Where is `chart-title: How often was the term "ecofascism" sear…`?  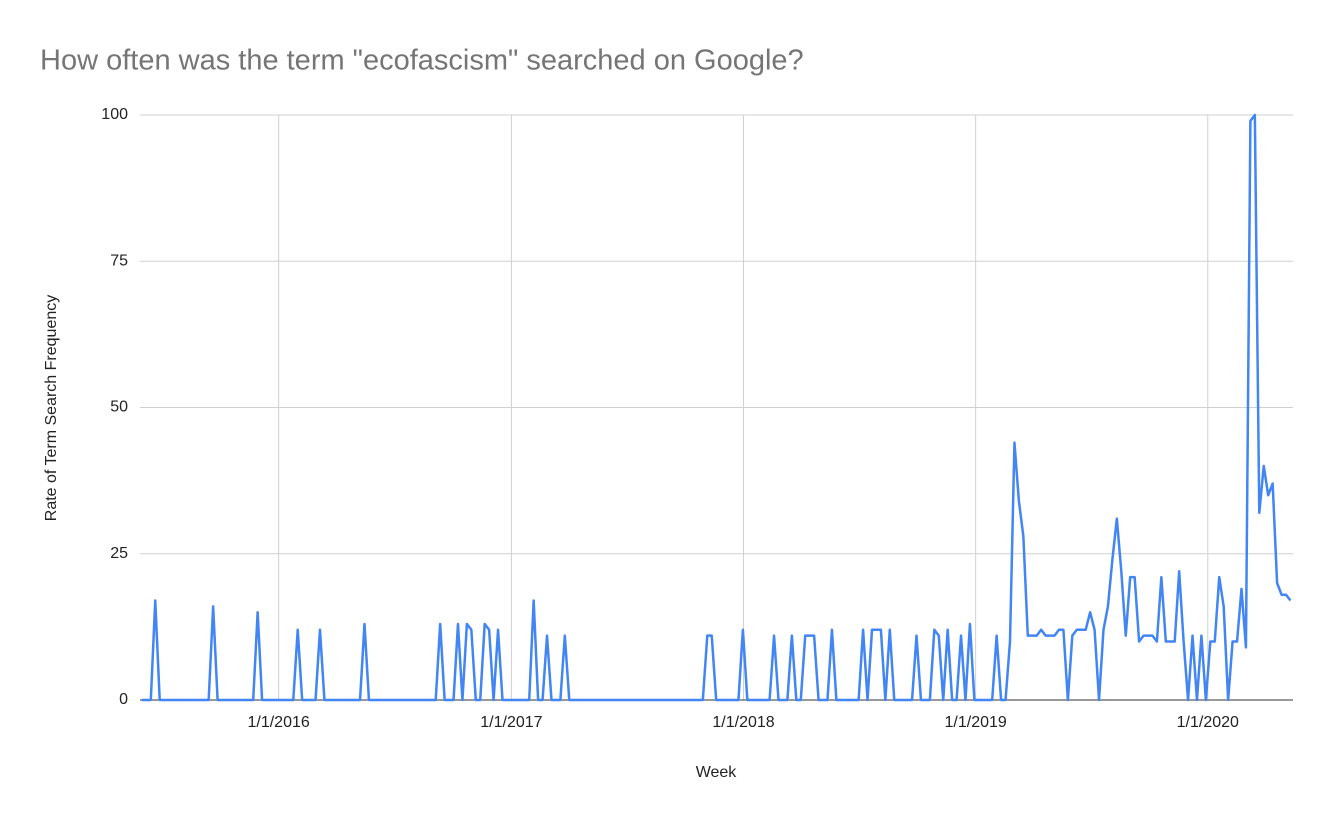
chart-title: How often was the term "ecofascism" sear… is located at coordinates (422, 61).